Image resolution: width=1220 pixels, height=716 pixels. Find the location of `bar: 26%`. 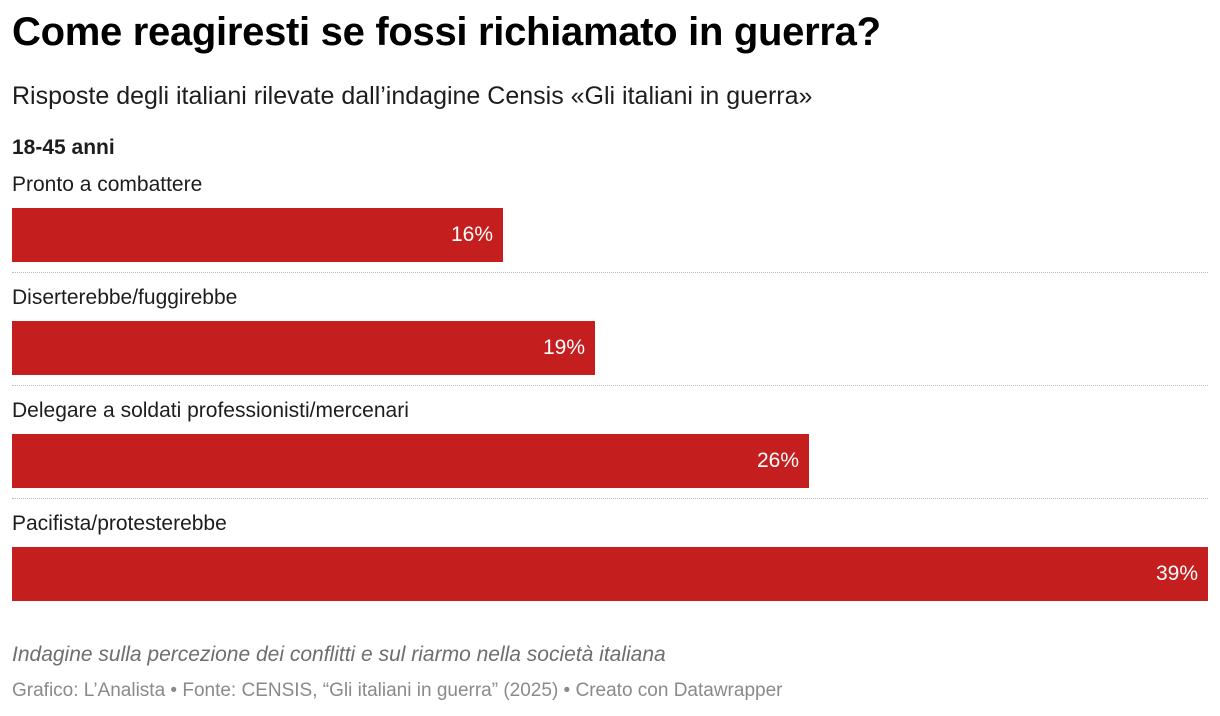

bar: 26% is located at coordinates (410, 461).